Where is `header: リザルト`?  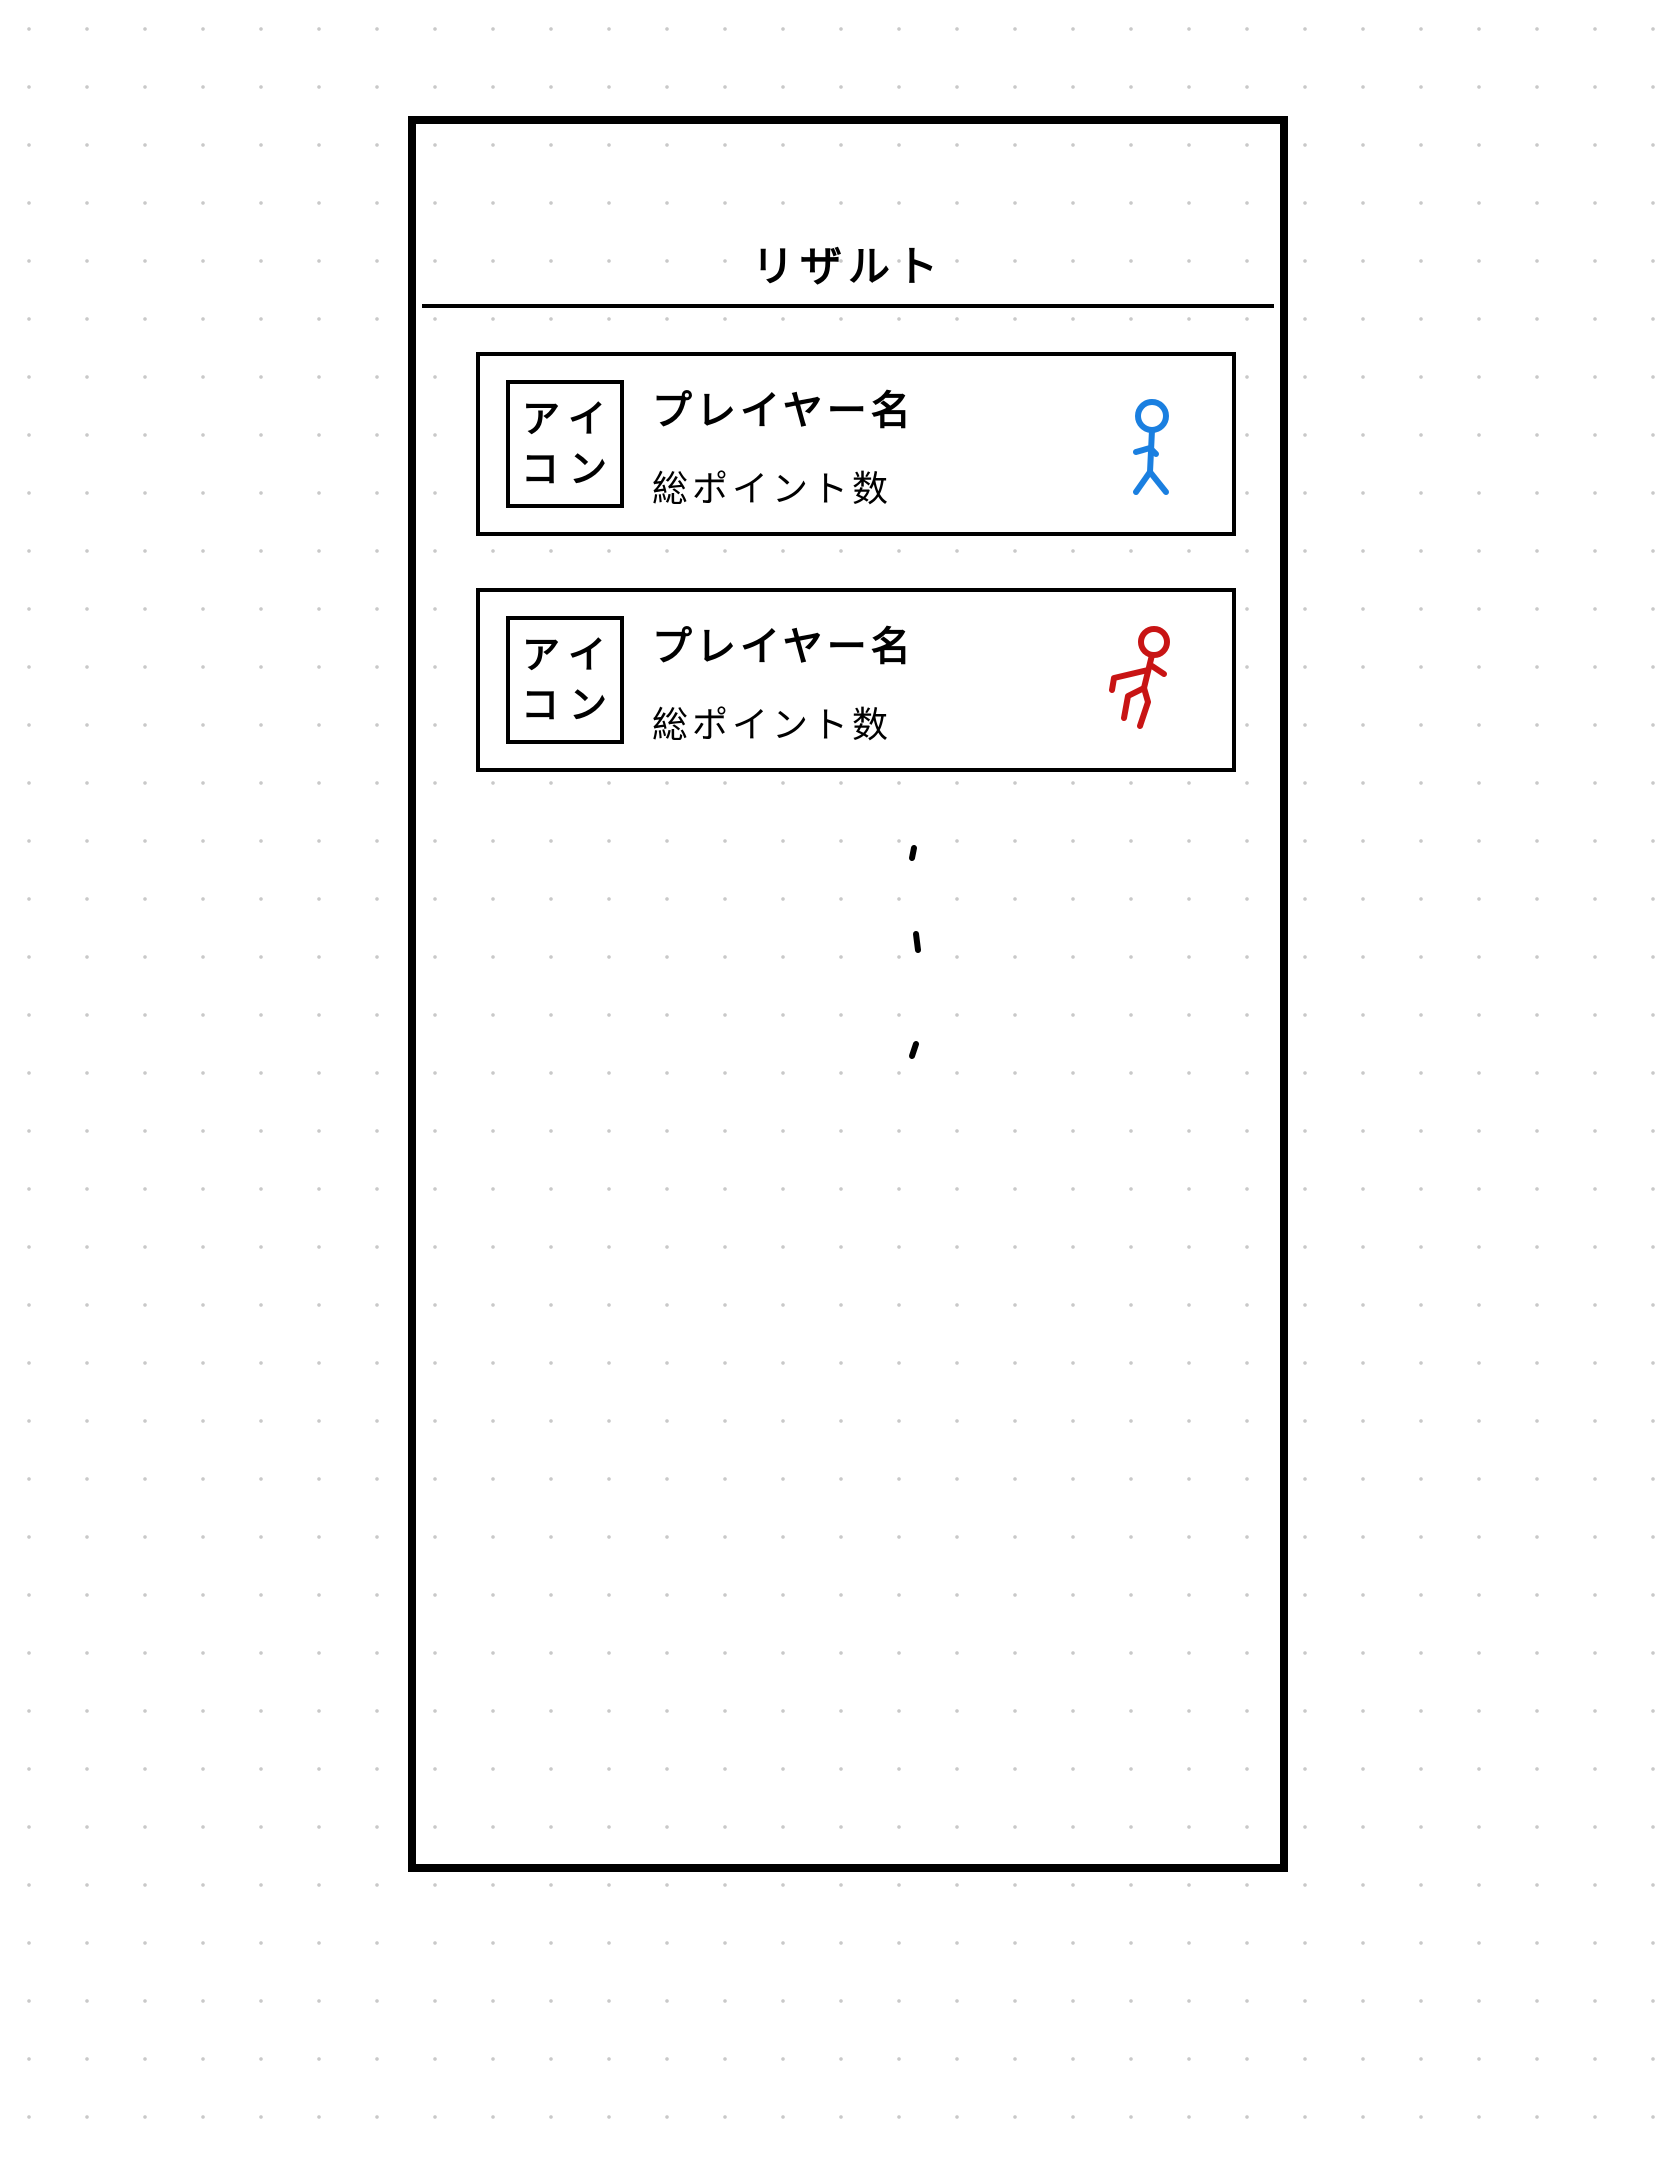 header: リザルト is located at coordinates (848, 216).